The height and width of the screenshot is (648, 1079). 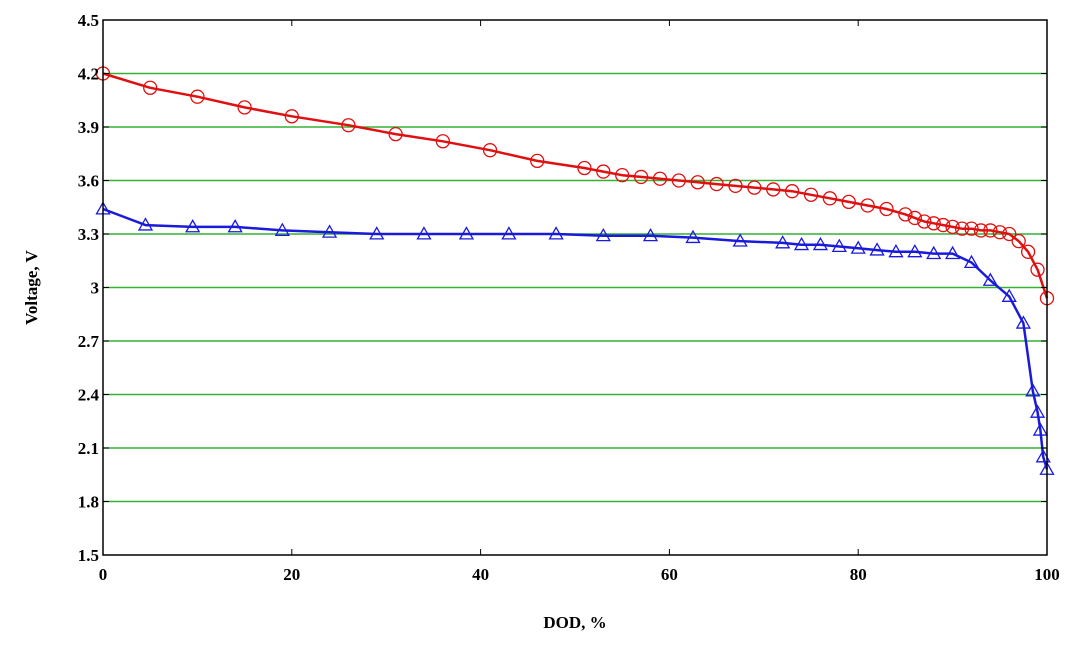 What do you see at coordinates (103, 574) in the screenshot?
I see `x-tick-label: 0` at bounding box center [103, 574].